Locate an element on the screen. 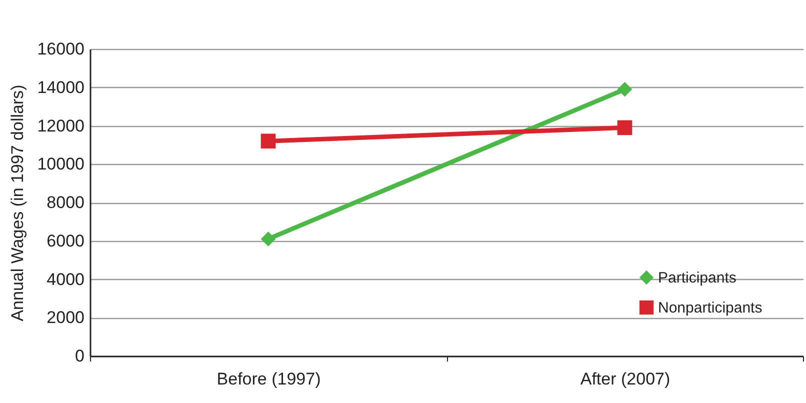  y-tick-label: 2000 is located at coordinates (65, 318).